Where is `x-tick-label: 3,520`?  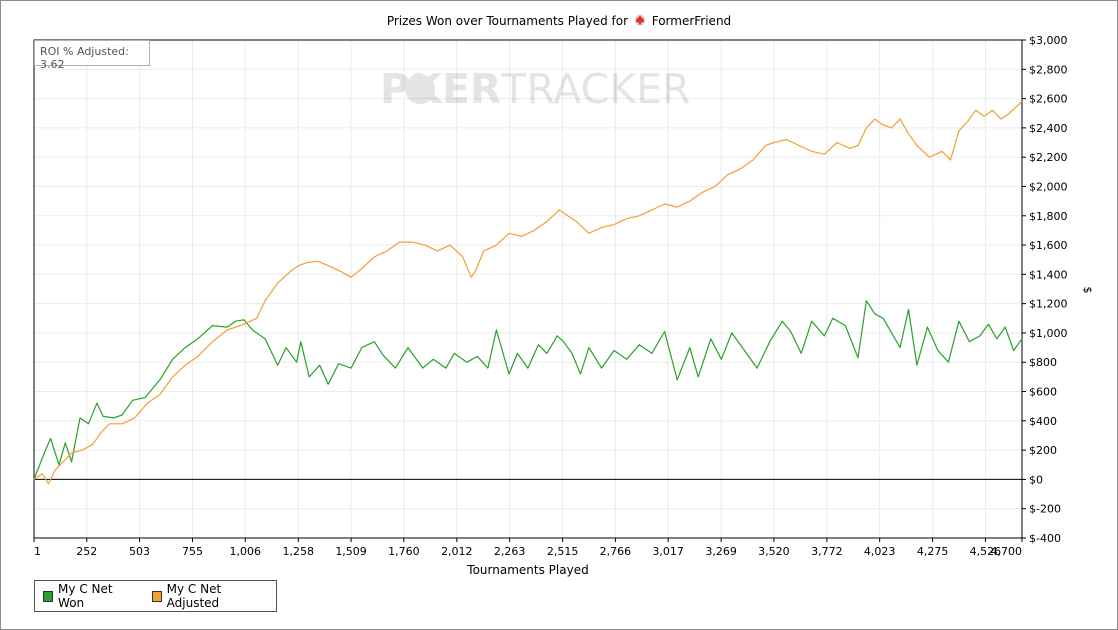
x-tick-label: 3,520 is located at coordinates (774, 551).